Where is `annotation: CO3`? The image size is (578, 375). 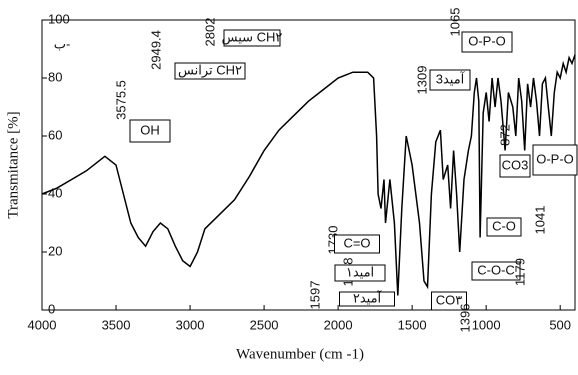 annotation: CO3 is located at coordinates (515, 164).